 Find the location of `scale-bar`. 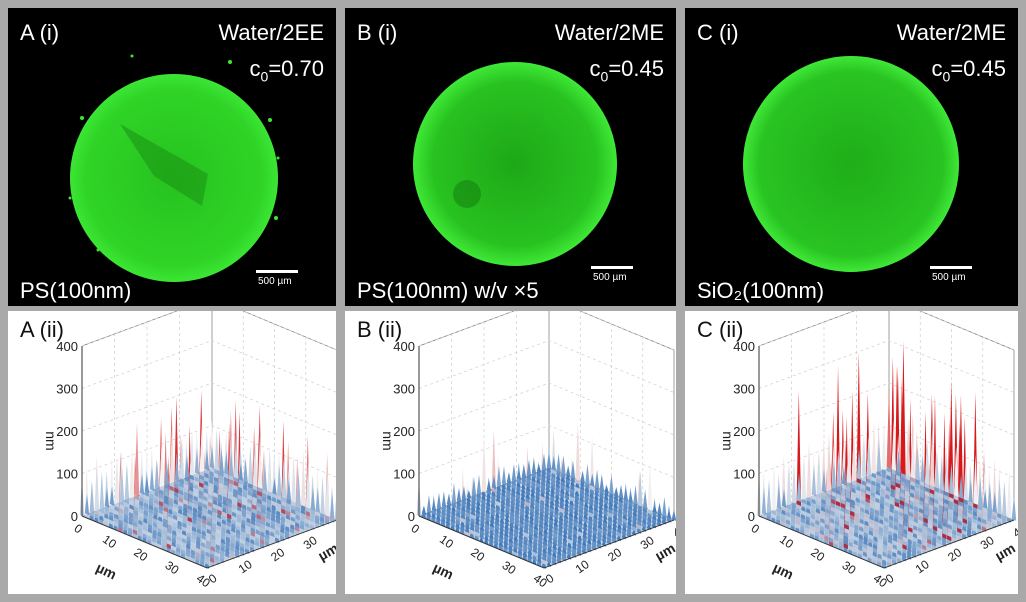

scale-bar is located at coordinates (951, 267).